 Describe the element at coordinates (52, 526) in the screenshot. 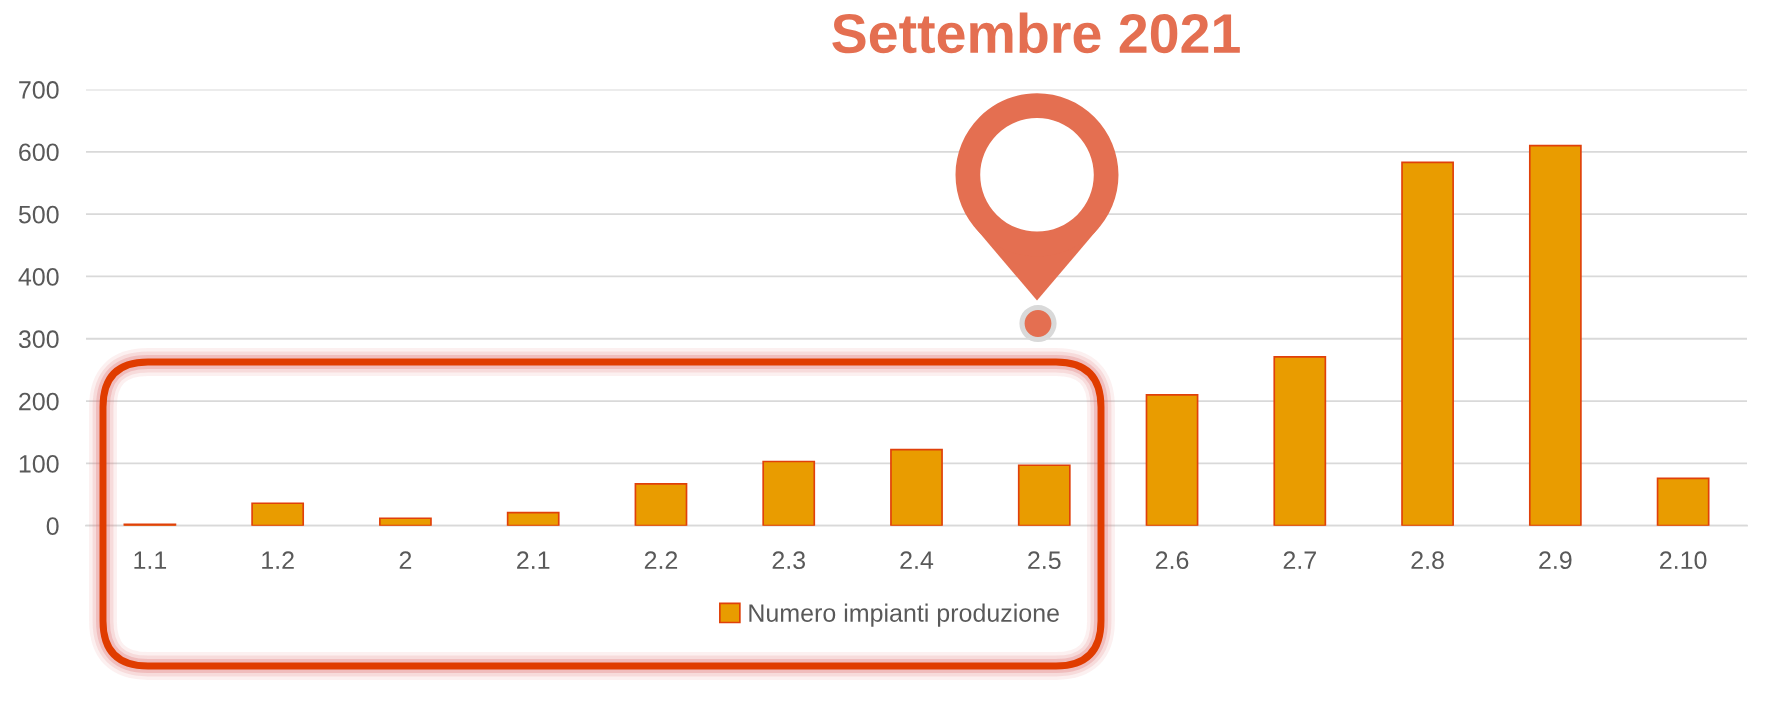

I see `y-tick-label: 0` at that location.